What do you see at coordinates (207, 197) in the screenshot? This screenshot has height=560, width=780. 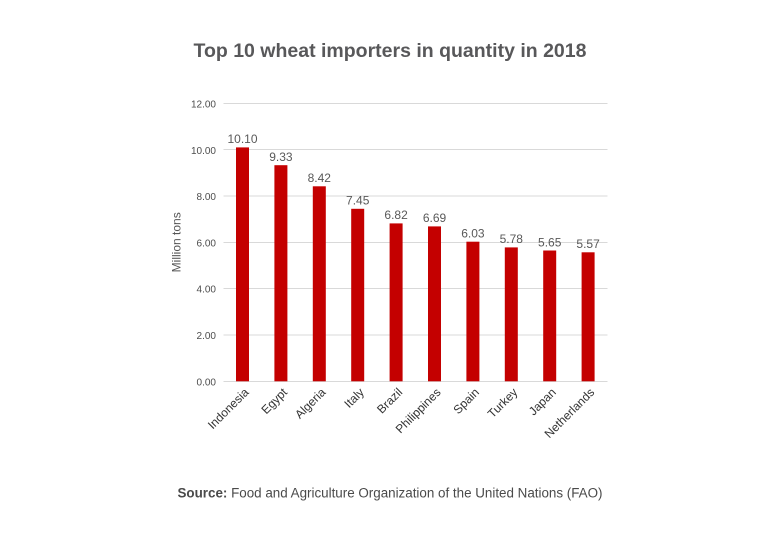 I see `svg-text: 8.00` at bounding box center [207, 197].